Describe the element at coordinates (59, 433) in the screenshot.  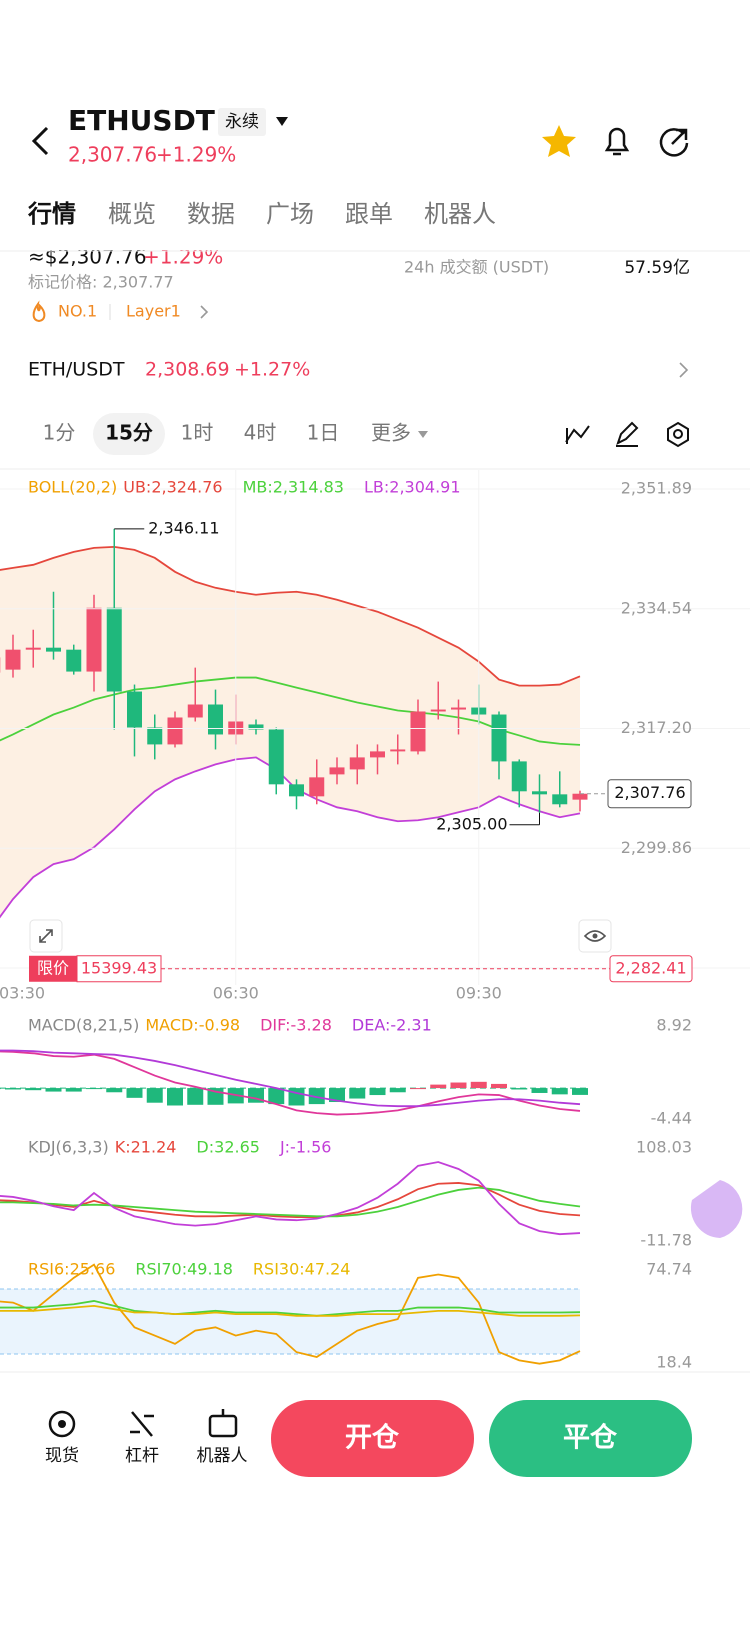
I see `interval: 1分` at that location.